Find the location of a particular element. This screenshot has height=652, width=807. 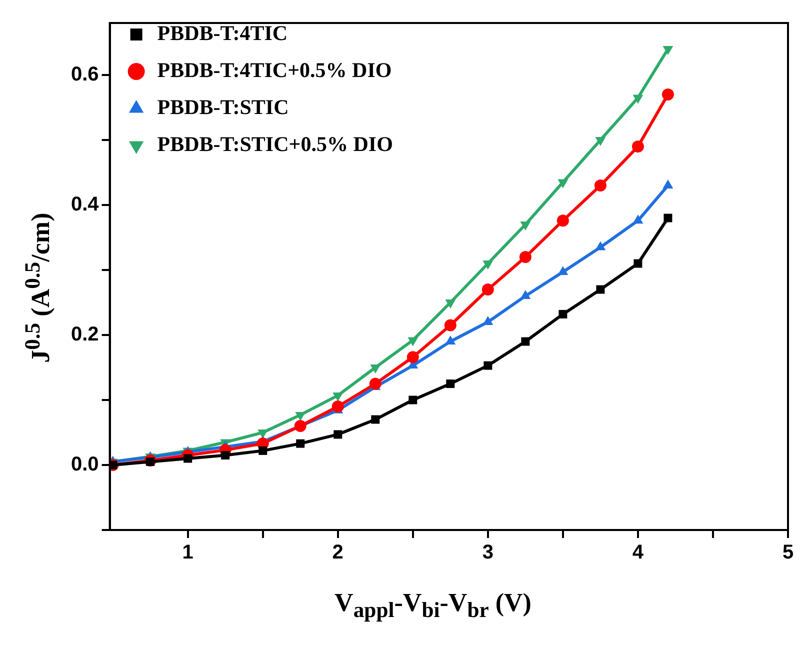

legend-label: PBDB-T:STIC+0.5% DIO is located at coordinates (275, 144).